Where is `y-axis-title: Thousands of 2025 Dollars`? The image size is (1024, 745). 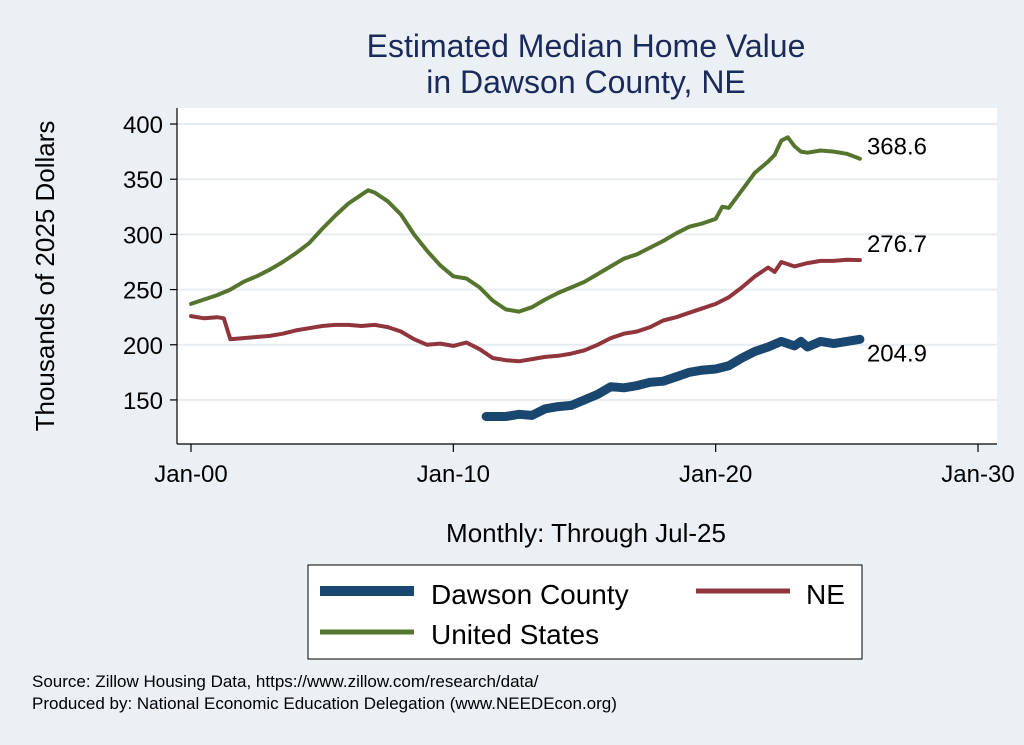
y-axis-title: Thousands of 2025 Dollars is located at coordinates (45, 276).